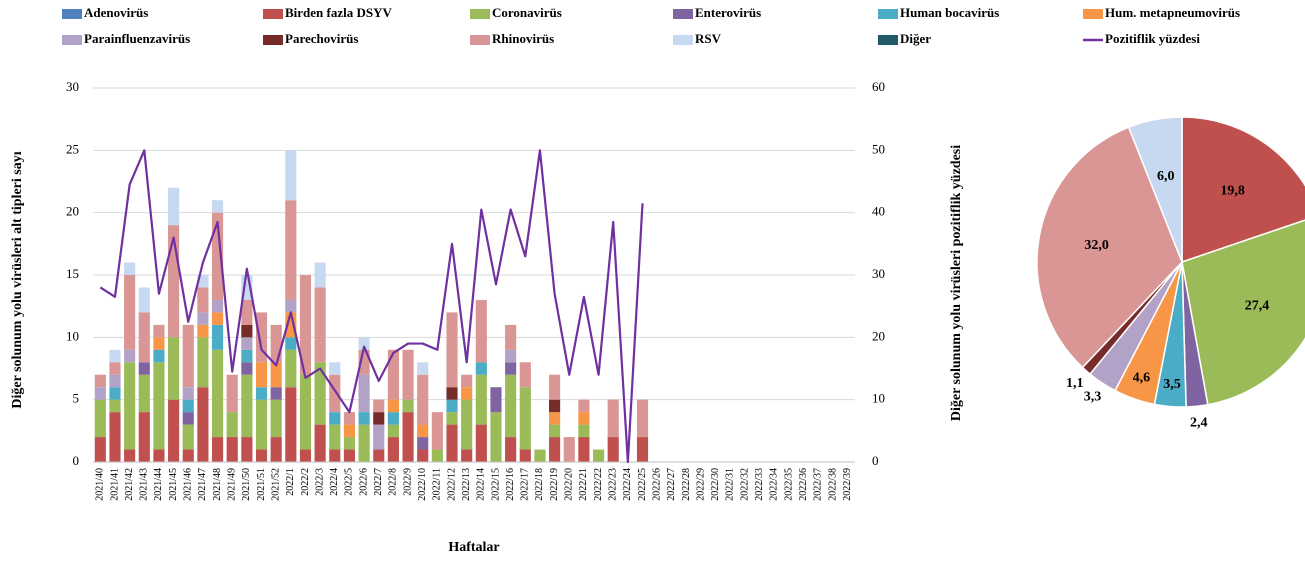 The width and height of the screenshot is (1305, 563). Describe the element at coordinates (700, 484) in the screenshot. I see `x-tick-label: 2022/29` at that location.